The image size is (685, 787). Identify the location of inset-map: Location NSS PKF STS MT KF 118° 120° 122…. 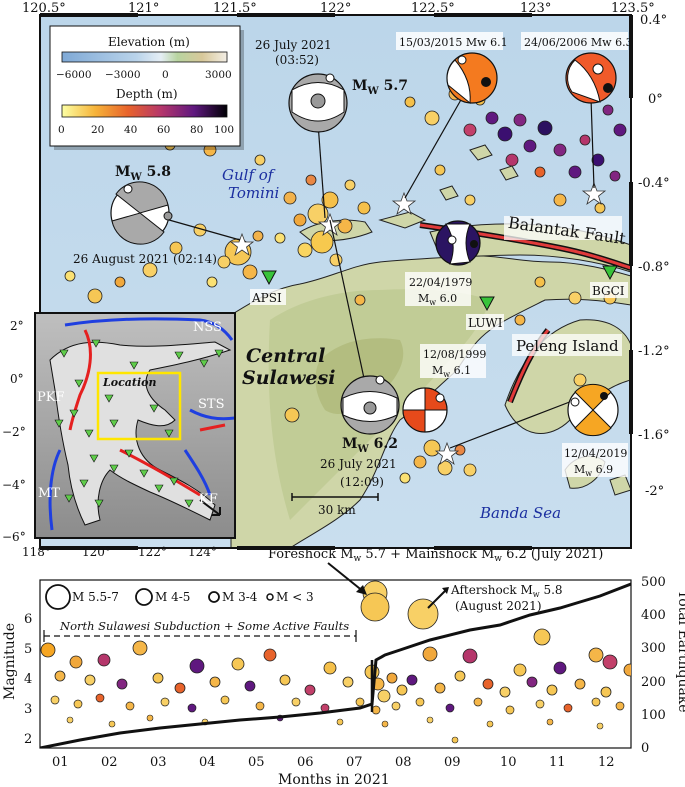
(119, 435).